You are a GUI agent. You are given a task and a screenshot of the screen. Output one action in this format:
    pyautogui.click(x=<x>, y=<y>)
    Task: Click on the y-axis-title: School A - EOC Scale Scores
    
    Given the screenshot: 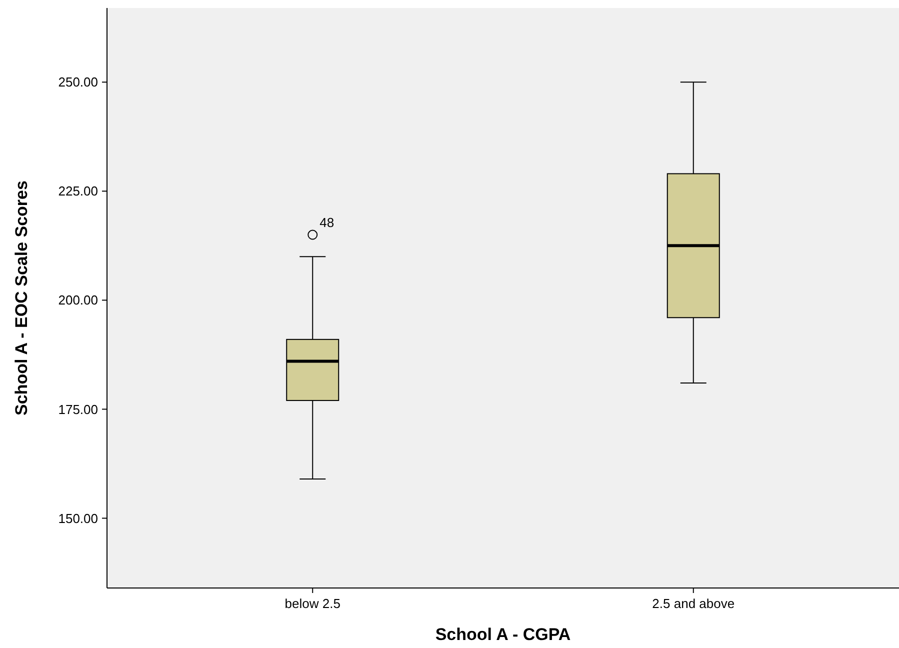 What is the action you would take?
    pyautogui.click(x=21, y=298)
    